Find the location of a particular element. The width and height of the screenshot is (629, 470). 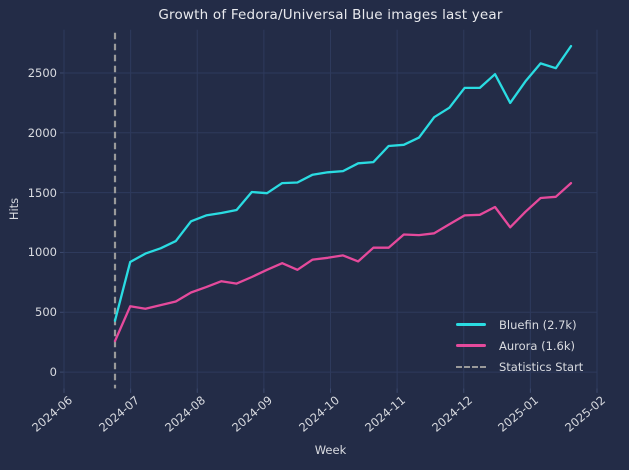

legend-label-bluefin: Bluefin (2.7k) is located at coordinates (538, 324).